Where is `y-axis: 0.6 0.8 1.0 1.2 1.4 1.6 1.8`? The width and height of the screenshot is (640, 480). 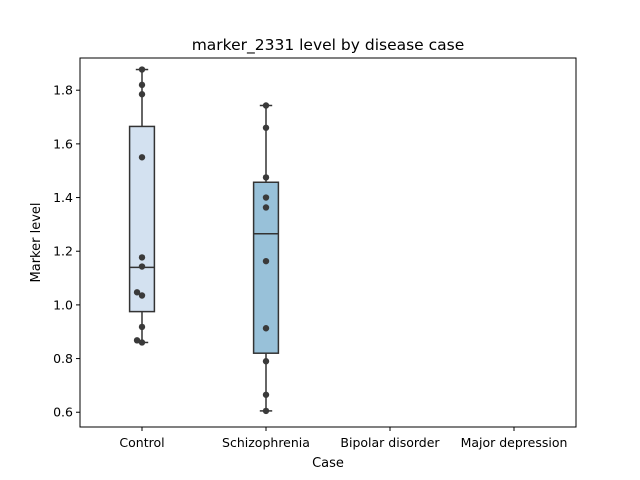 y-axis: 0.6 0.8 1.0 1.2 1.4 1.6 1.8 is located at coordinates (66, 251).